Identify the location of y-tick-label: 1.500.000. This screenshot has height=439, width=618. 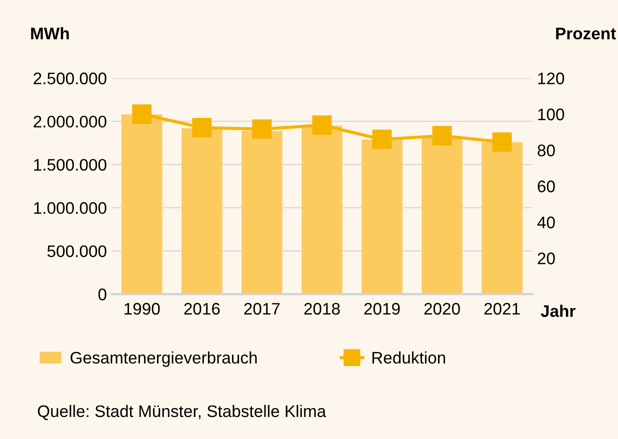
(70, 164).